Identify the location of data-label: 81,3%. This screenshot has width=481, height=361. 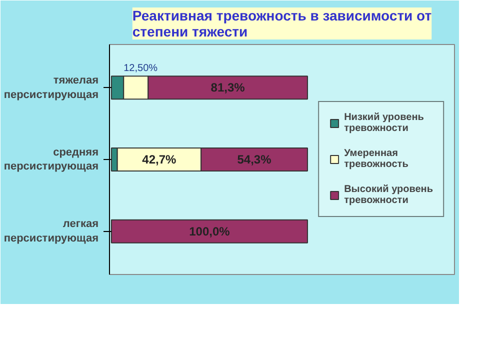
(228, 87).